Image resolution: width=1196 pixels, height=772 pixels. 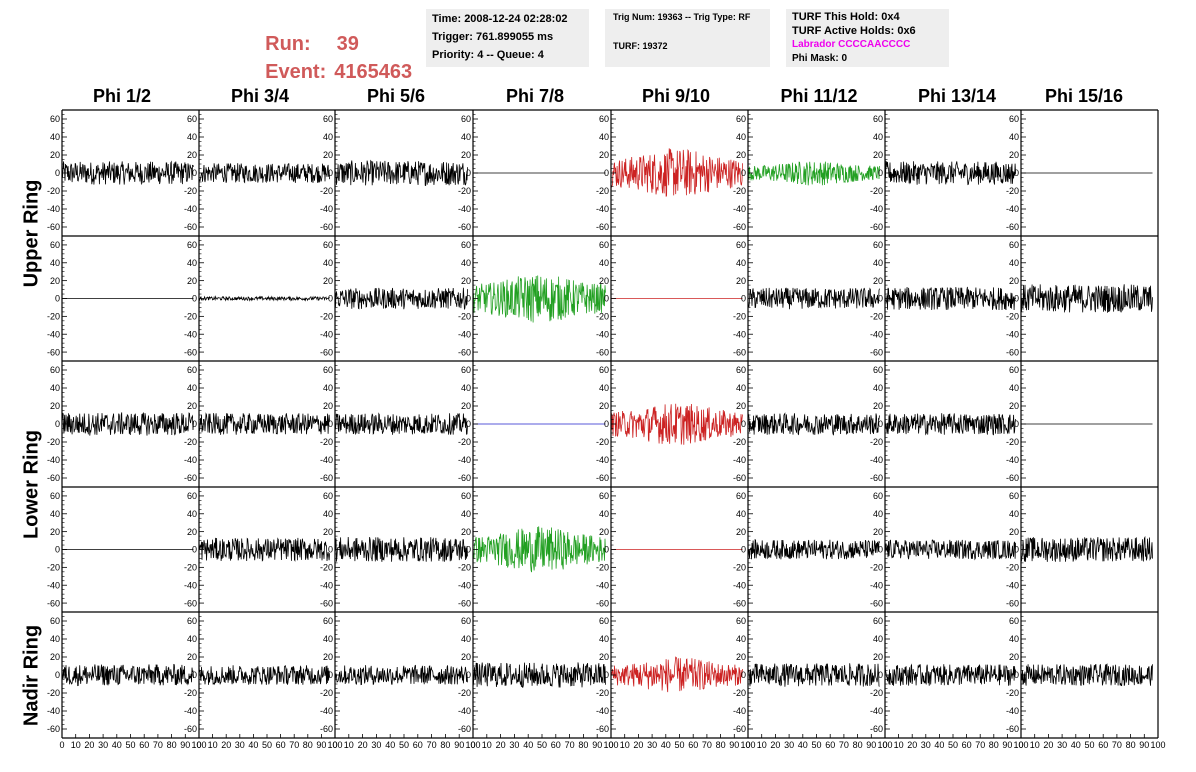 What do you see at coordinates (819, 96) in the screenshot?
I see `column-header-phi-11-12: Phi 11/12` at bounding box center [819, 96].